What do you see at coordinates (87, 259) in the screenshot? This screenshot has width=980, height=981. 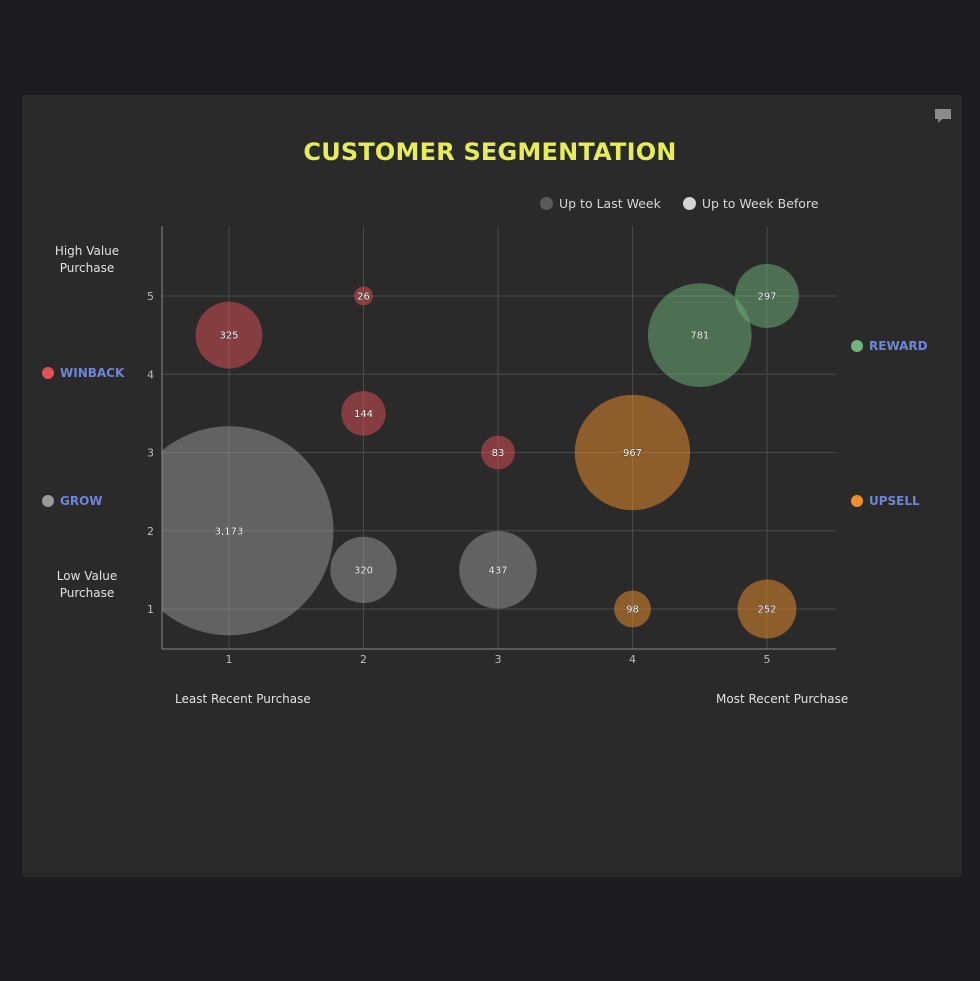 I see `y-label-high: High Value Purchase` at bounding box center [87, 259].